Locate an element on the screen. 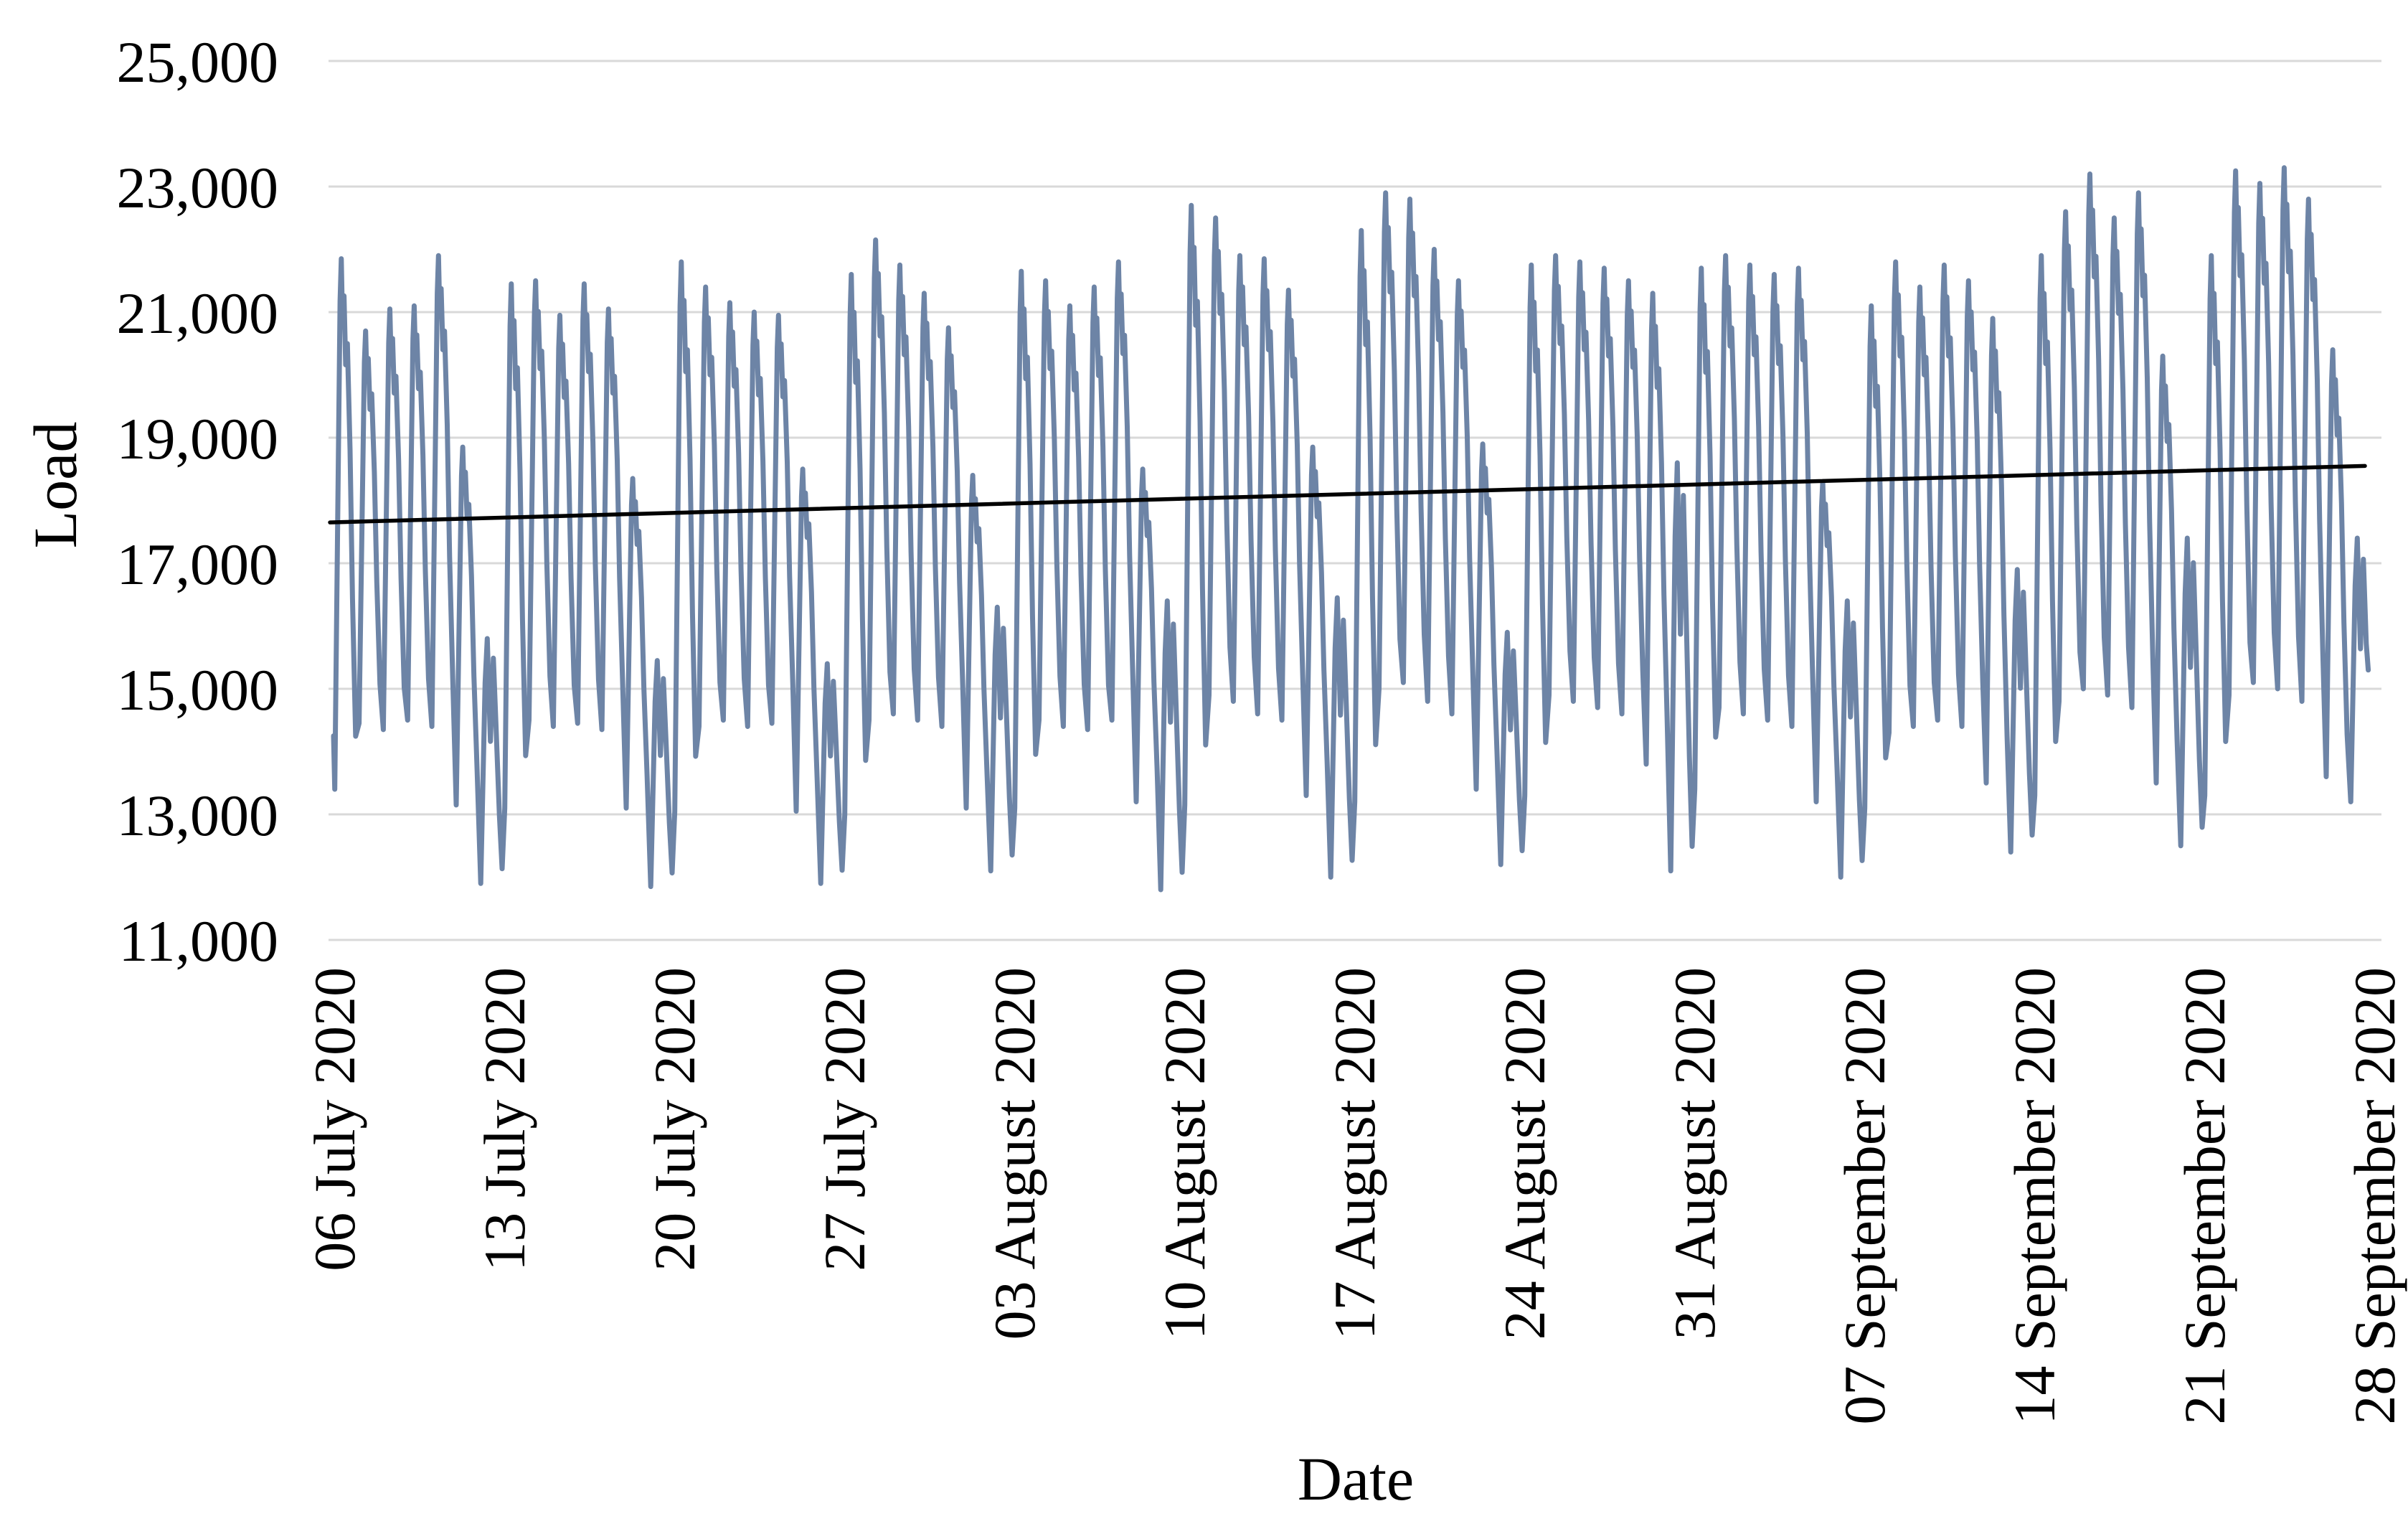  x-tick-label: 07 September 2020 is located at coordinates (1864, 1196).